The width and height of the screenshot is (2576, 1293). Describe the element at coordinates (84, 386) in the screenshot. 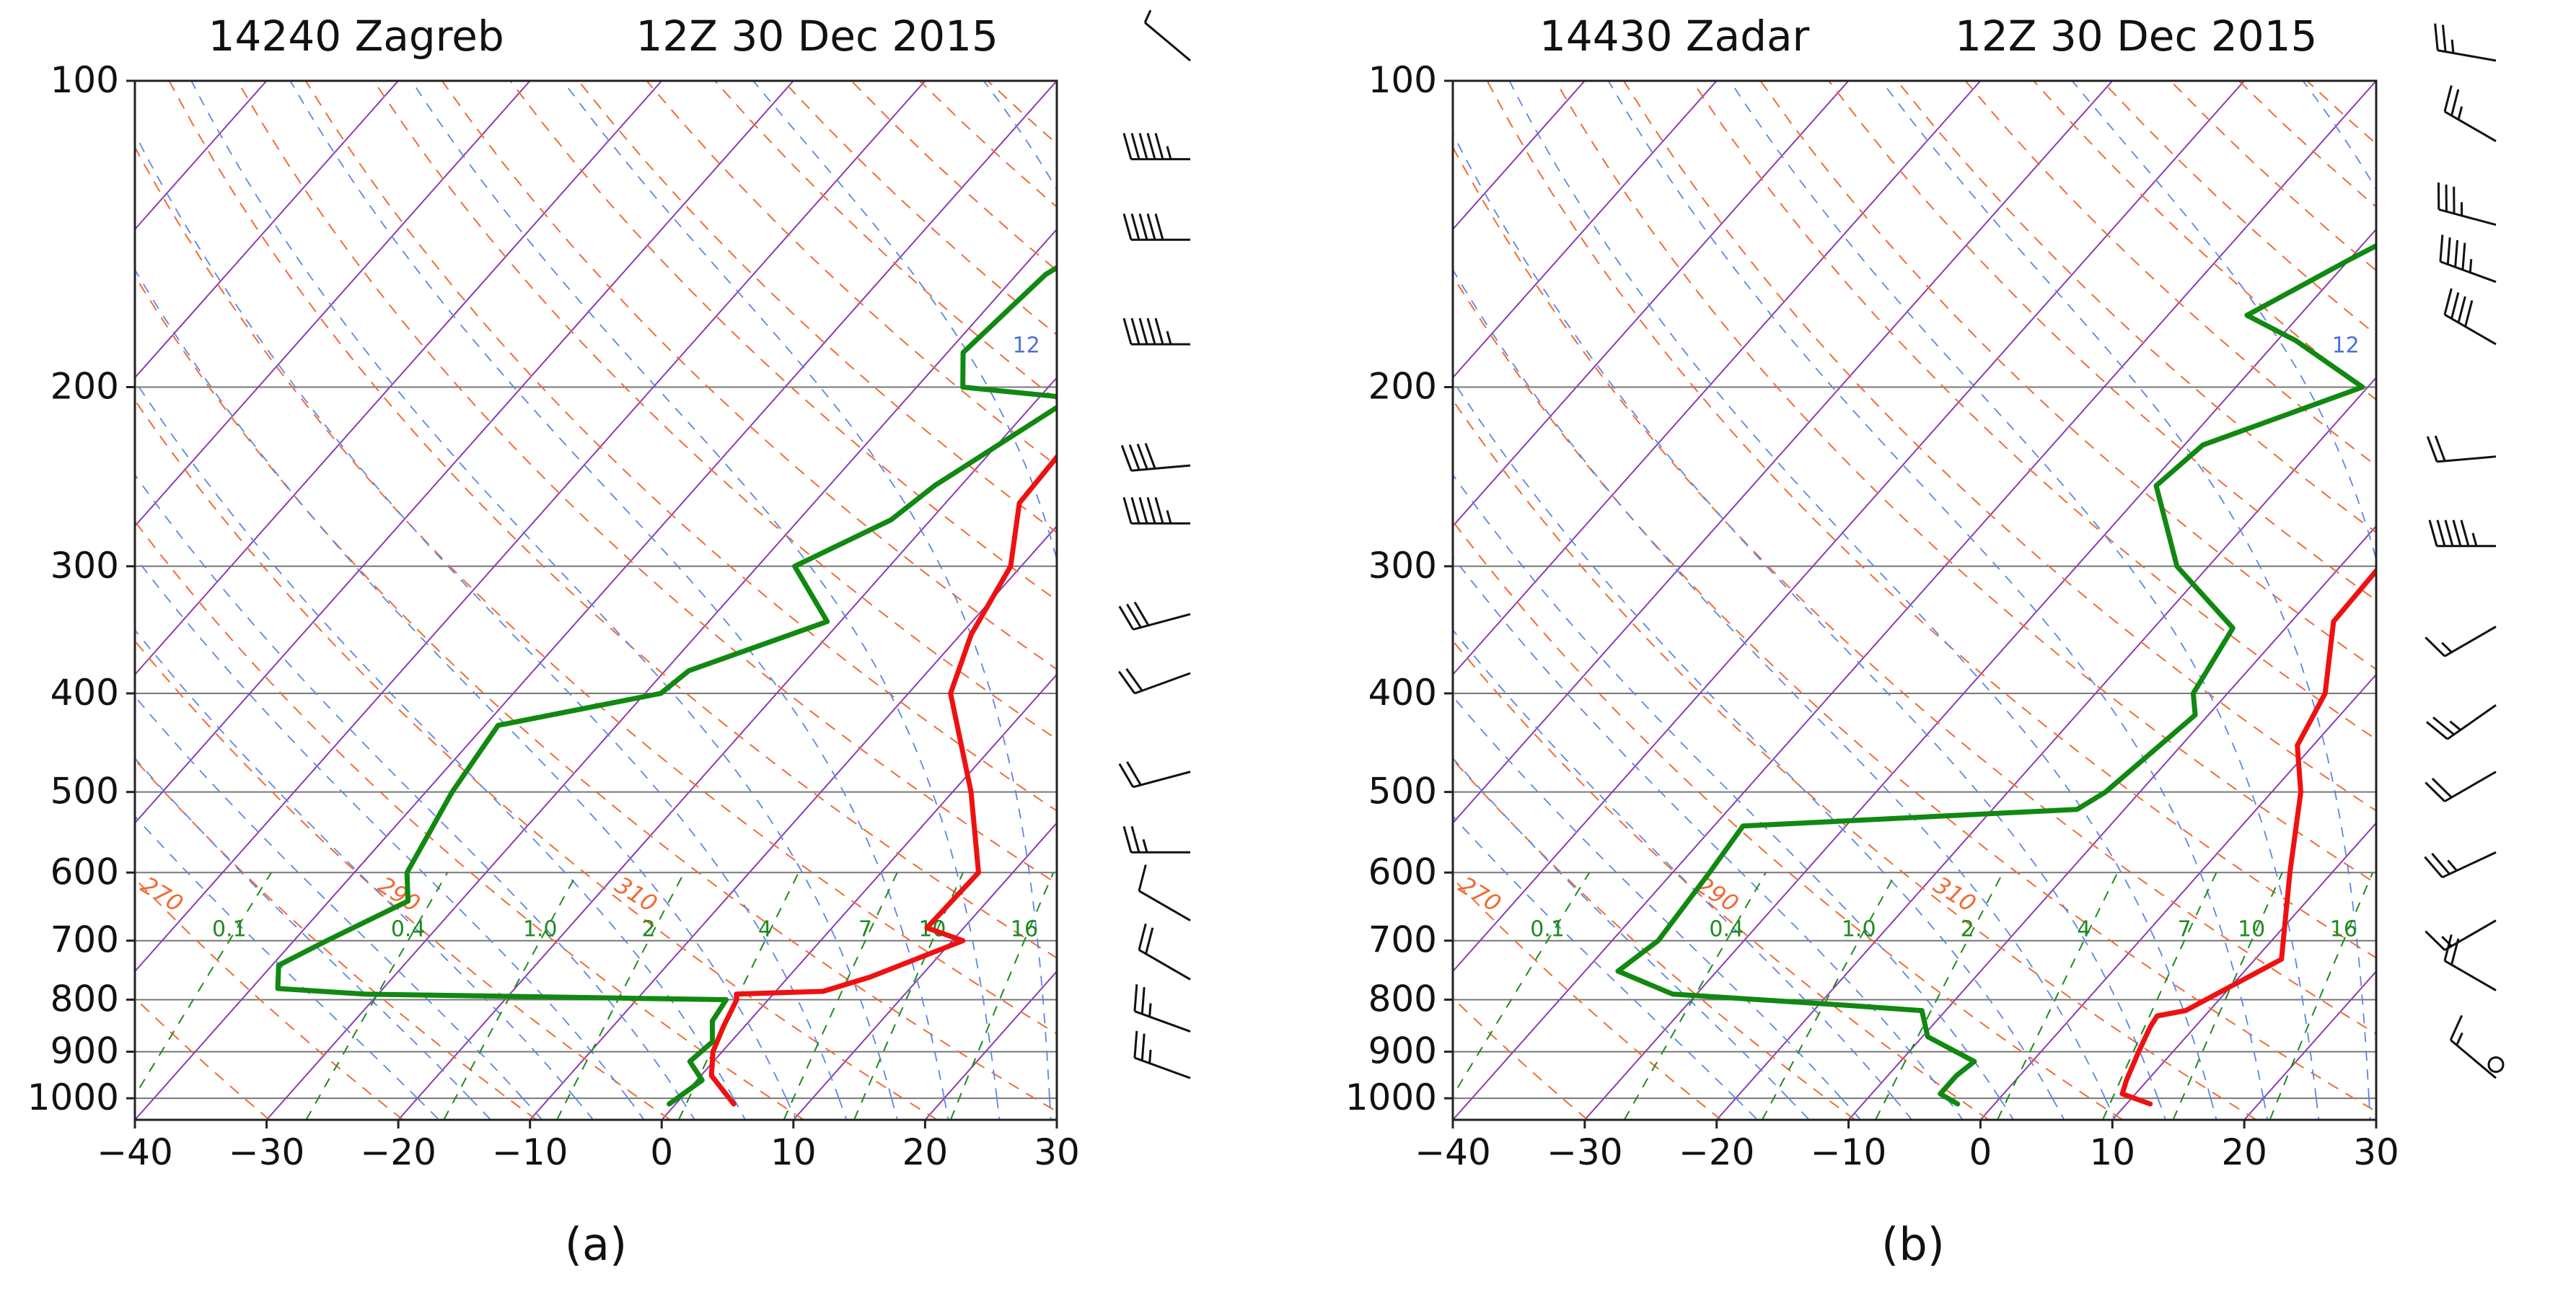

I see `y-tick-label: 200` at that location.